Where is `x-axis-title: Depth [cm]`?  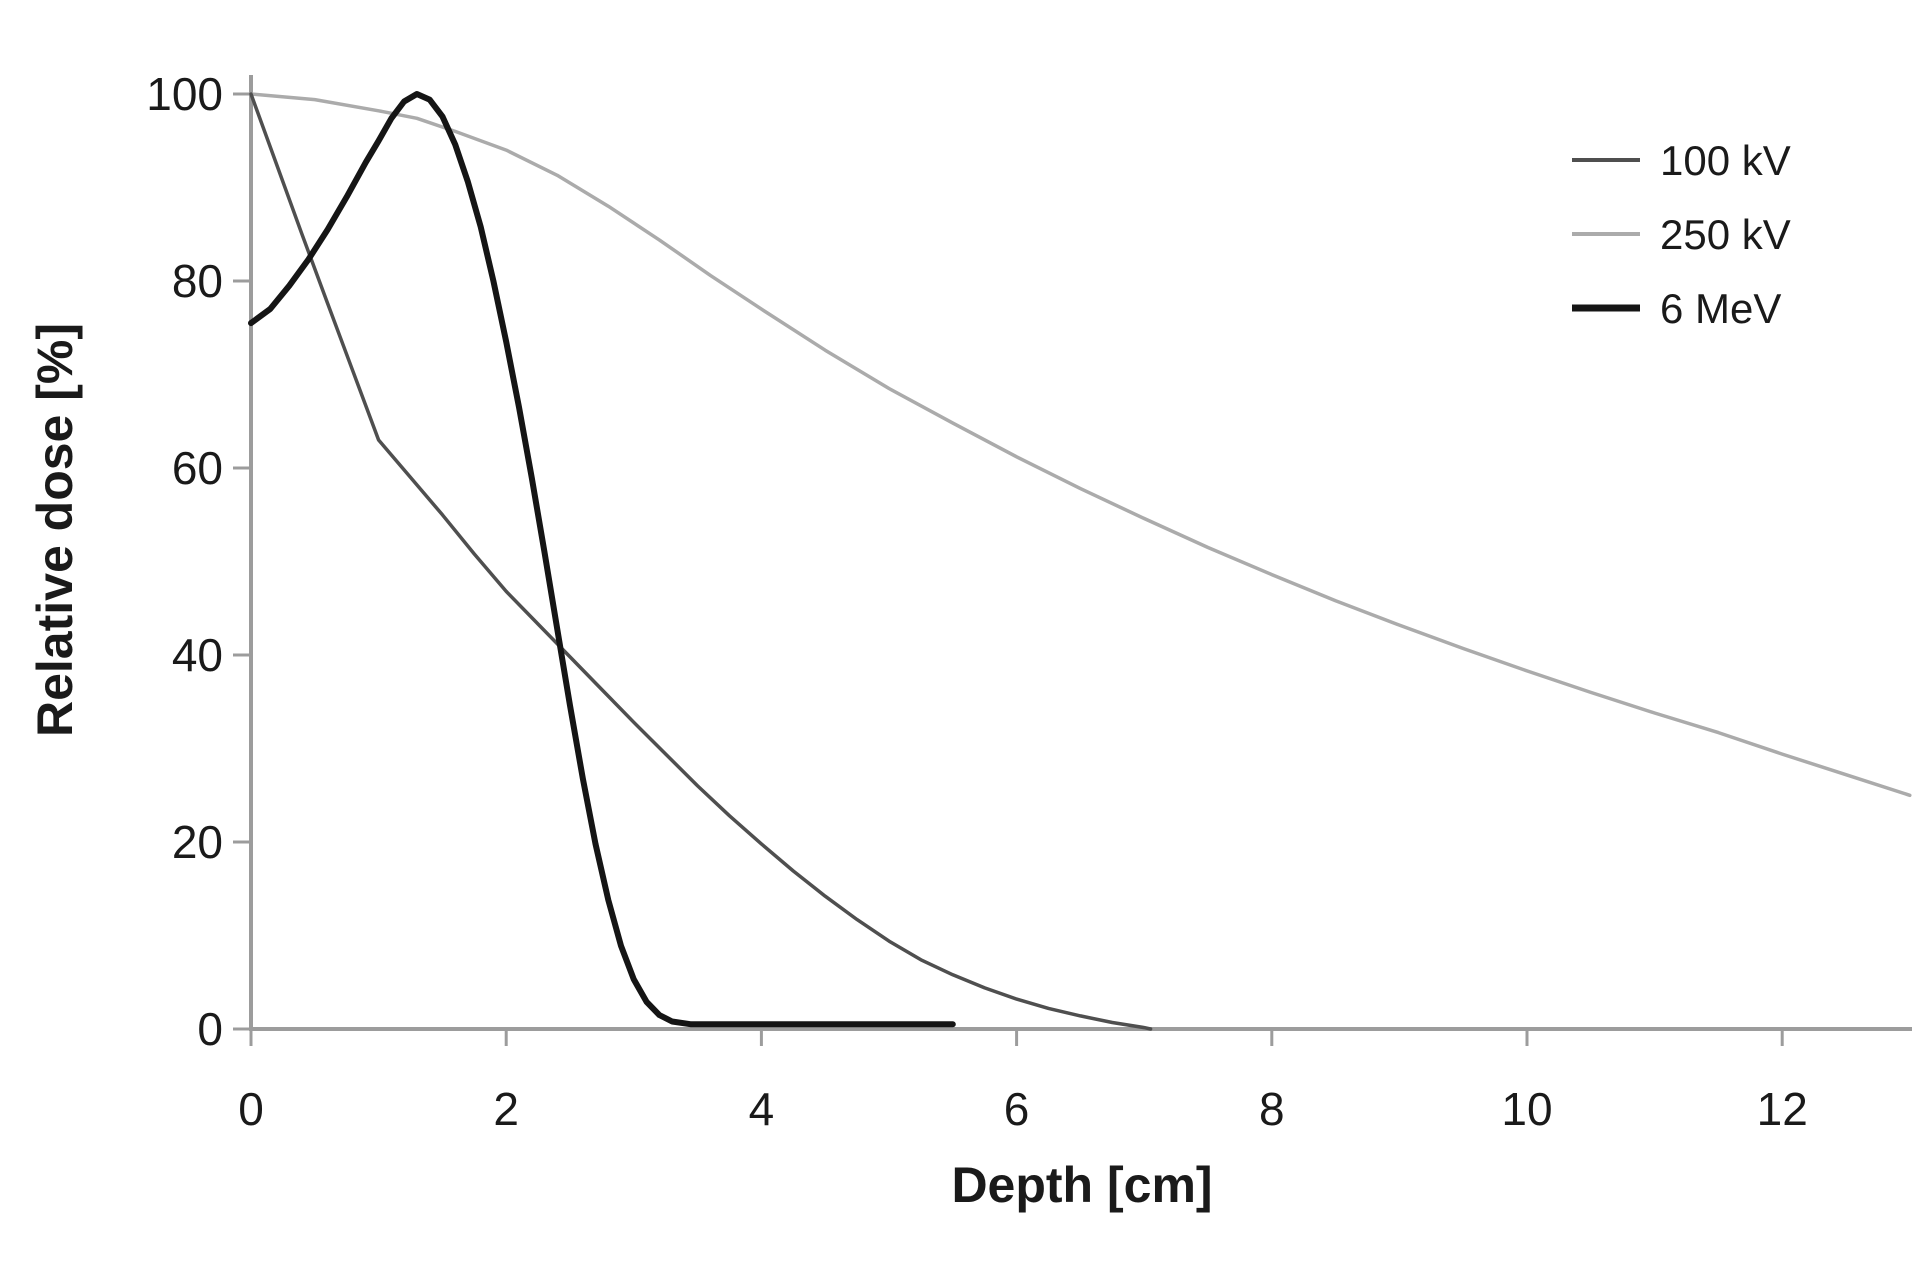 x-axis-title: Depth [cm] is located at coordinates (1081, 1185).